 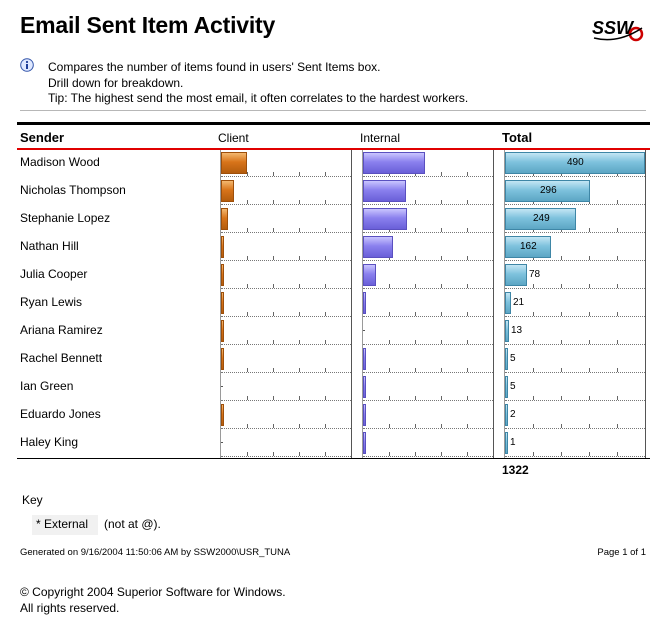 What do you see at coordinates (327, 276) in the screenshot?
I see `table-row: Julia Cooper 78` at bounding box center [327, 276].